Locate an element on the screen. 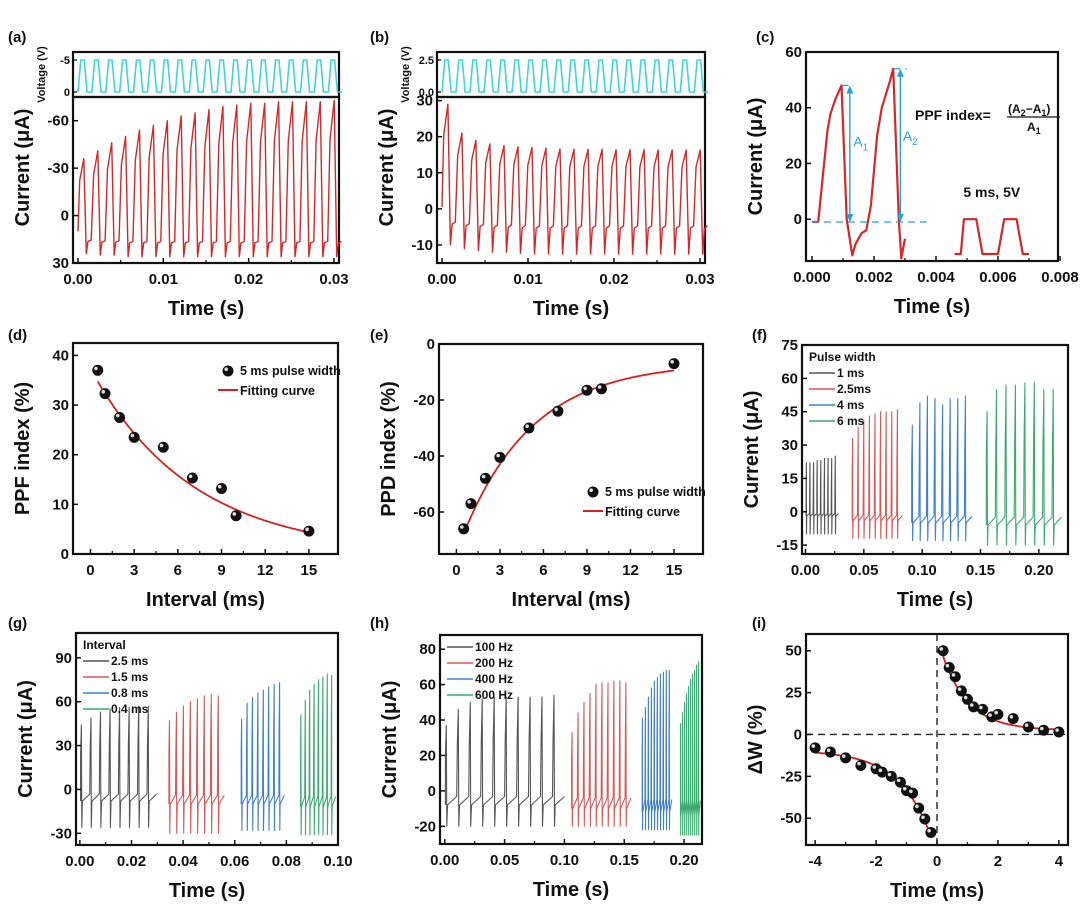 The image size is (1080, 911). legend-label: 200 Hz is located at coordinates (494, 663).